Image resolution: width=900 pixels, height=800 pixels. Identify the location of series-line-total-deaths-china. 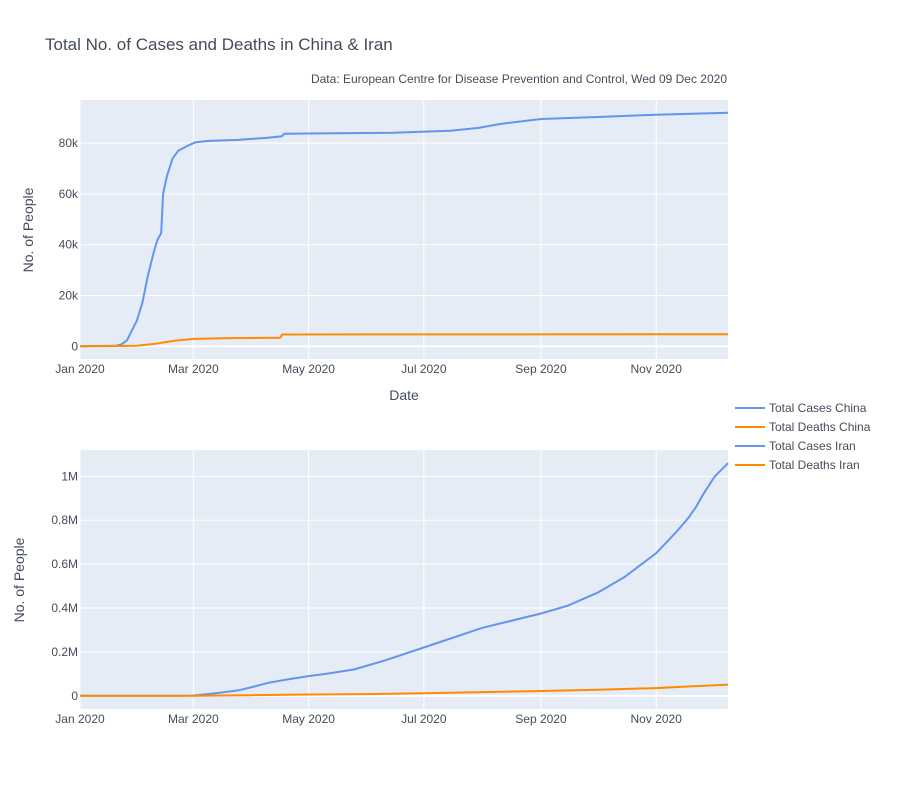
(404, 340).